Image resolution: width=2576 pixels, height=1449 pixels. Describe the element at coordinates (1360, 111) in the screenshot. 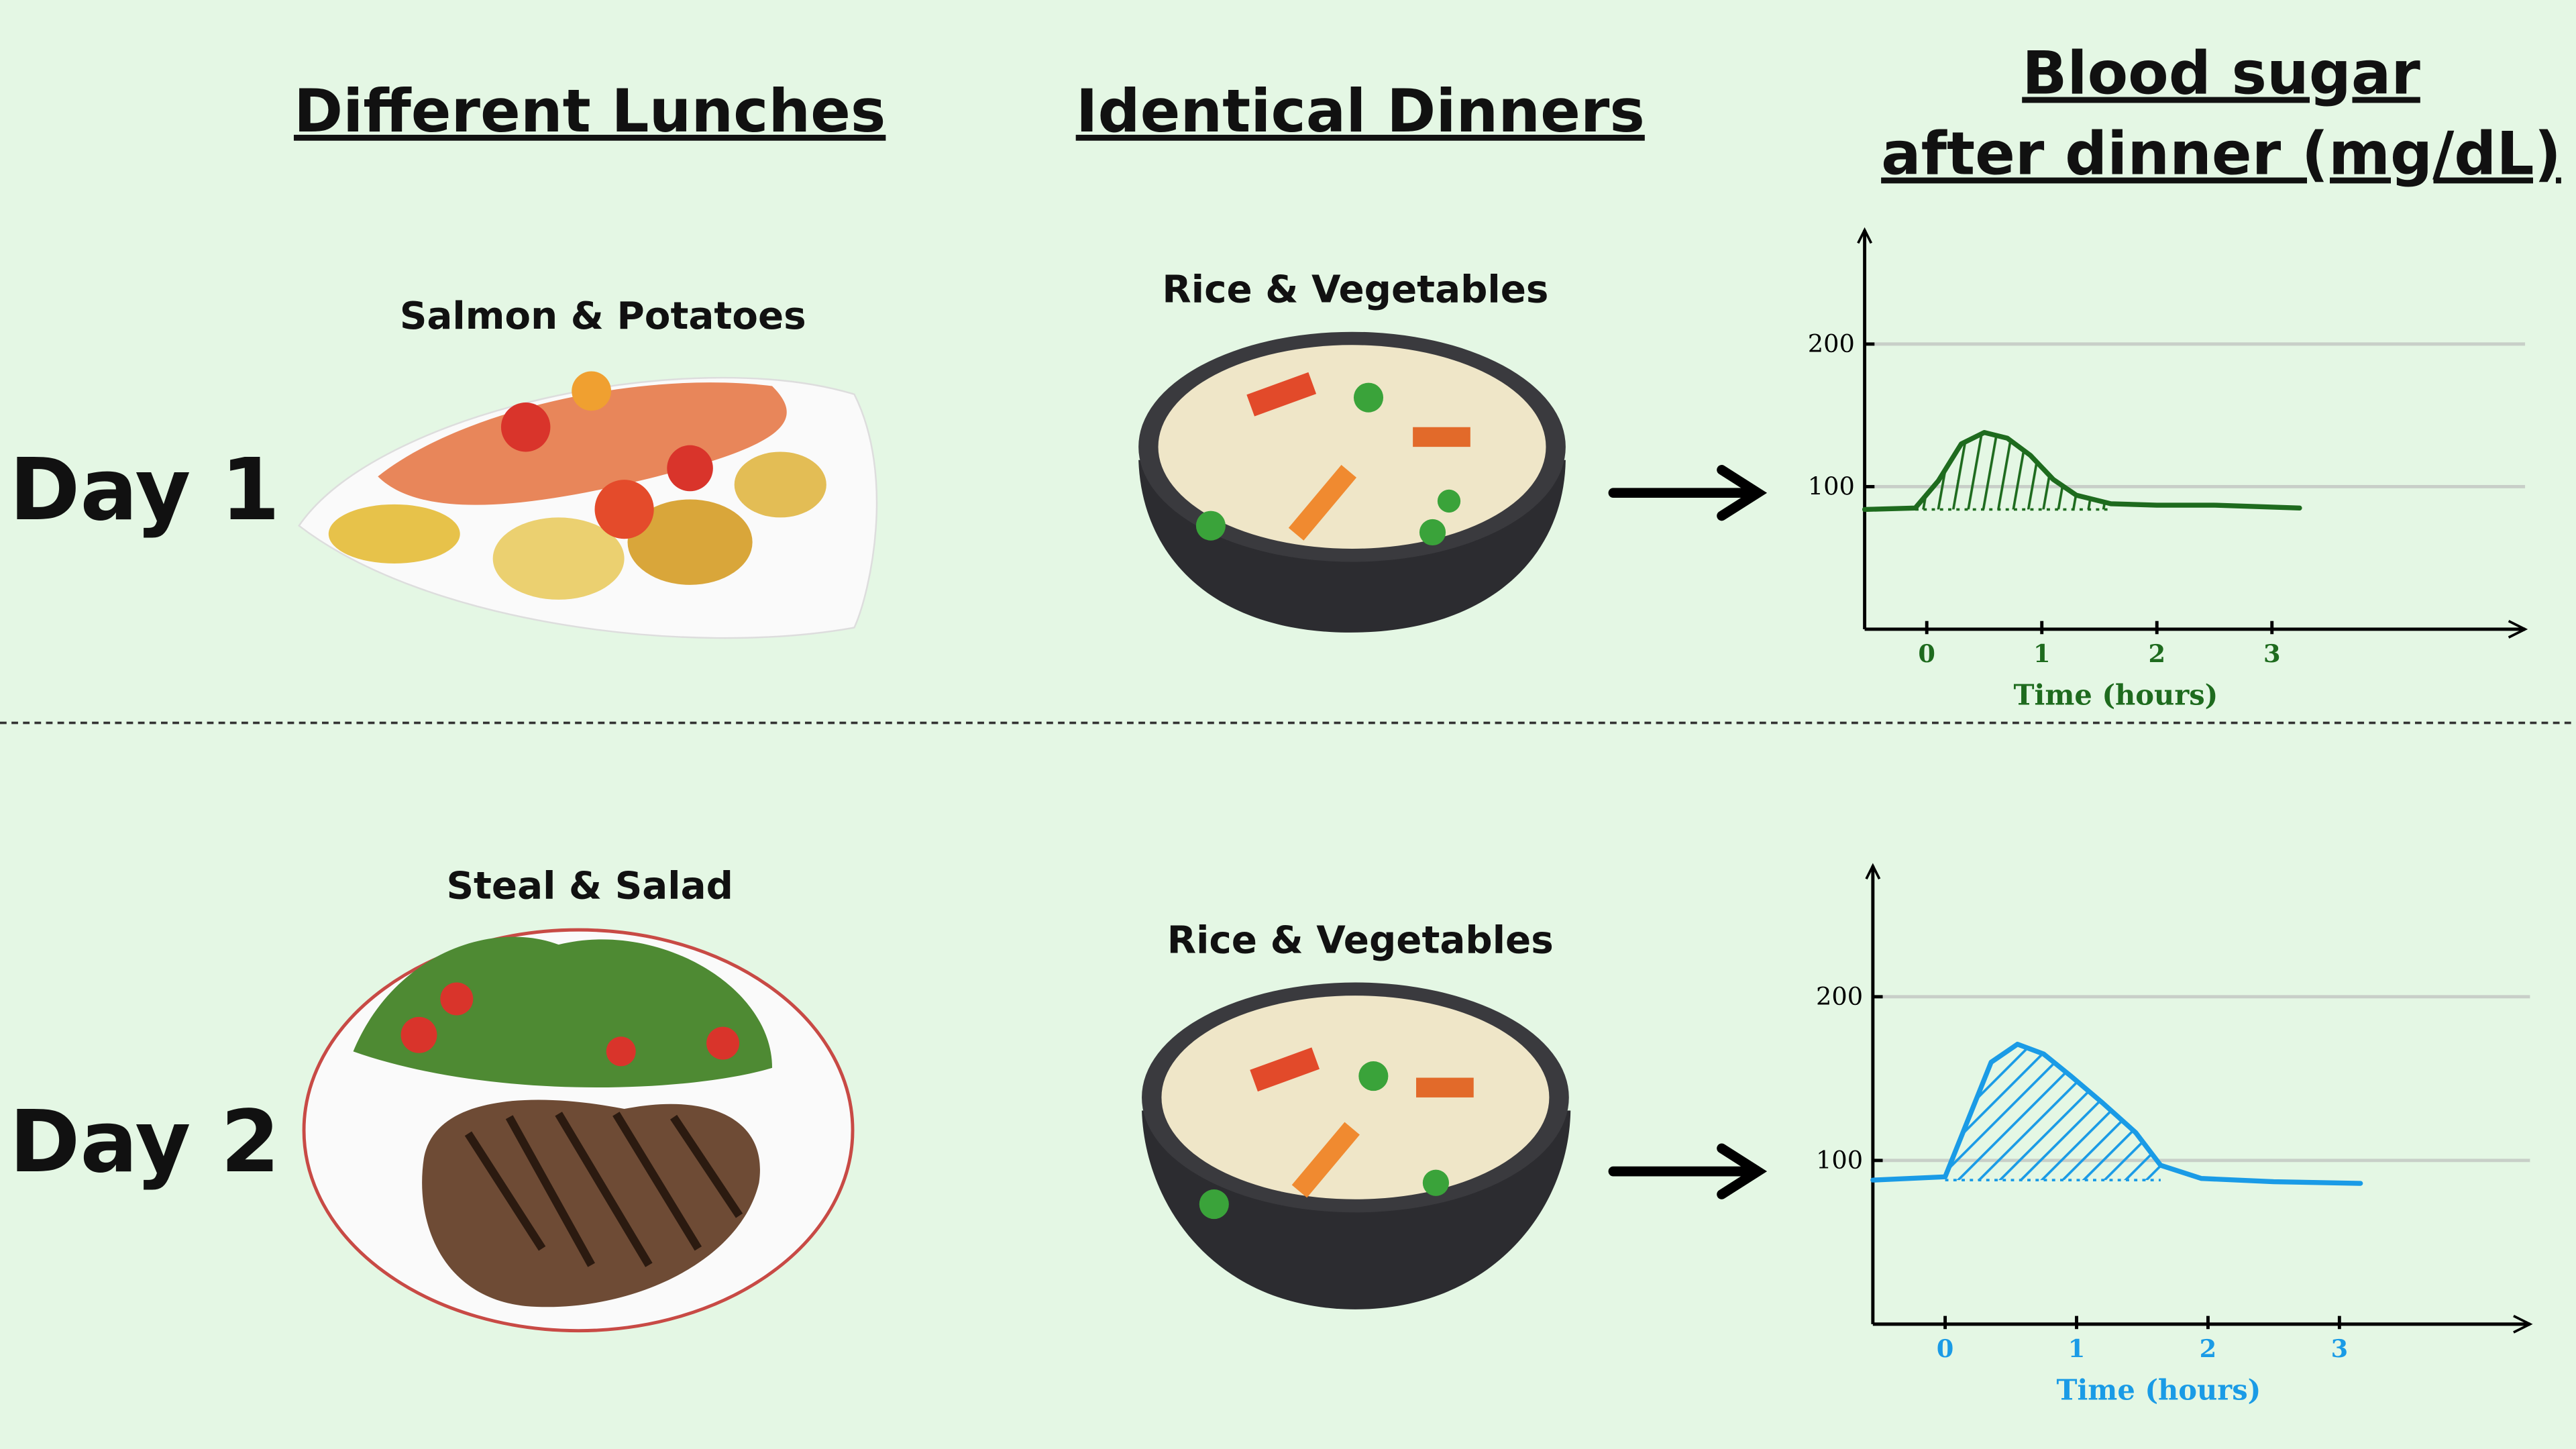

I see `heading: Identical Dinners` at that location.